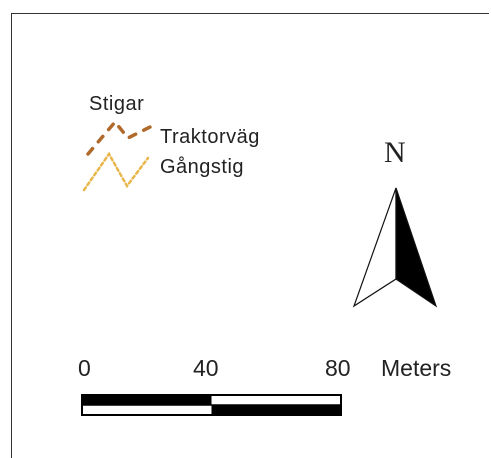 The height and width of the screenshot is (458, 491). I want to click on legend-title: Stigar, so click(117, 104).